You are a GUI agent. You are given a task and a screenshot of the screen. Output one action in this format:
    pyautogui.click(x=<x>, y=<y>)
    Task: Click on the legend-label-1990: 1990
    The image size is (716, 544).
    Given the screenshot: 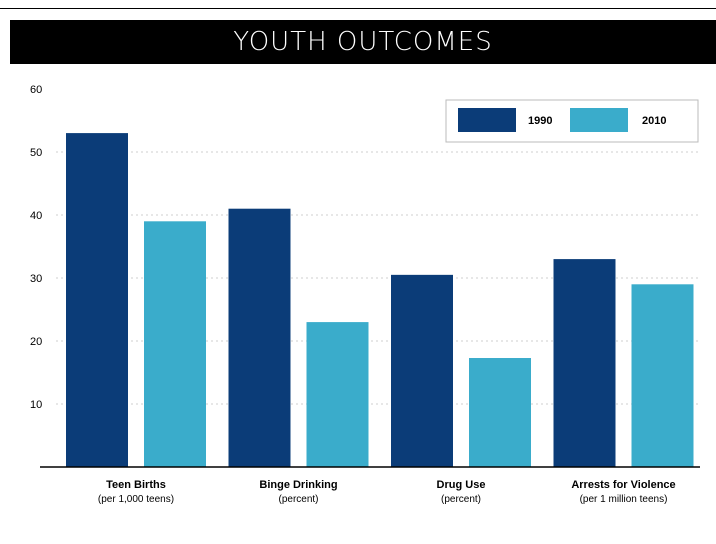 What is the action you would take?
    pyautogui.click(x=540, y=121)
    